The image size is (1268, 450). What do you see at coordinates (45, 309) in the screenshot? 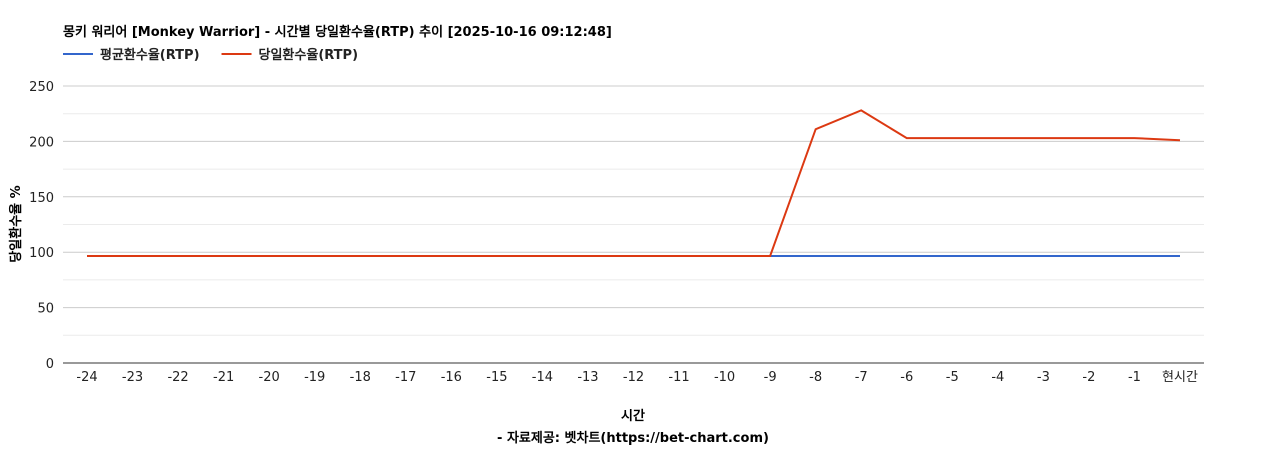
I see `y-tick-label: 50` at bounding box center [45, 309].